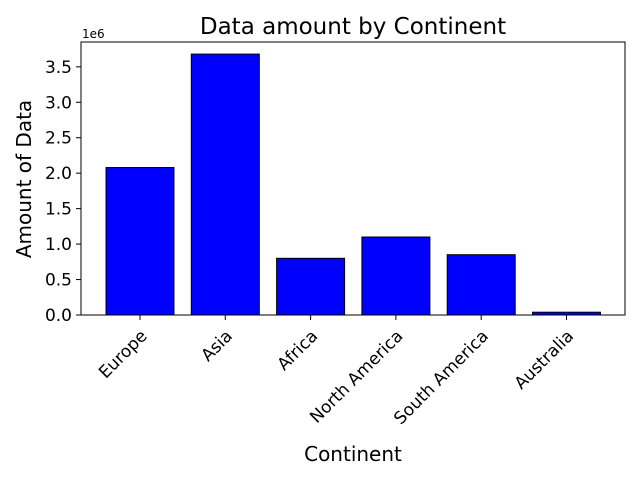  What do you see at coordinates (544, 359) in the screenshot?
I see `x-tick-label: Australia` at bounding box center [544, 359].